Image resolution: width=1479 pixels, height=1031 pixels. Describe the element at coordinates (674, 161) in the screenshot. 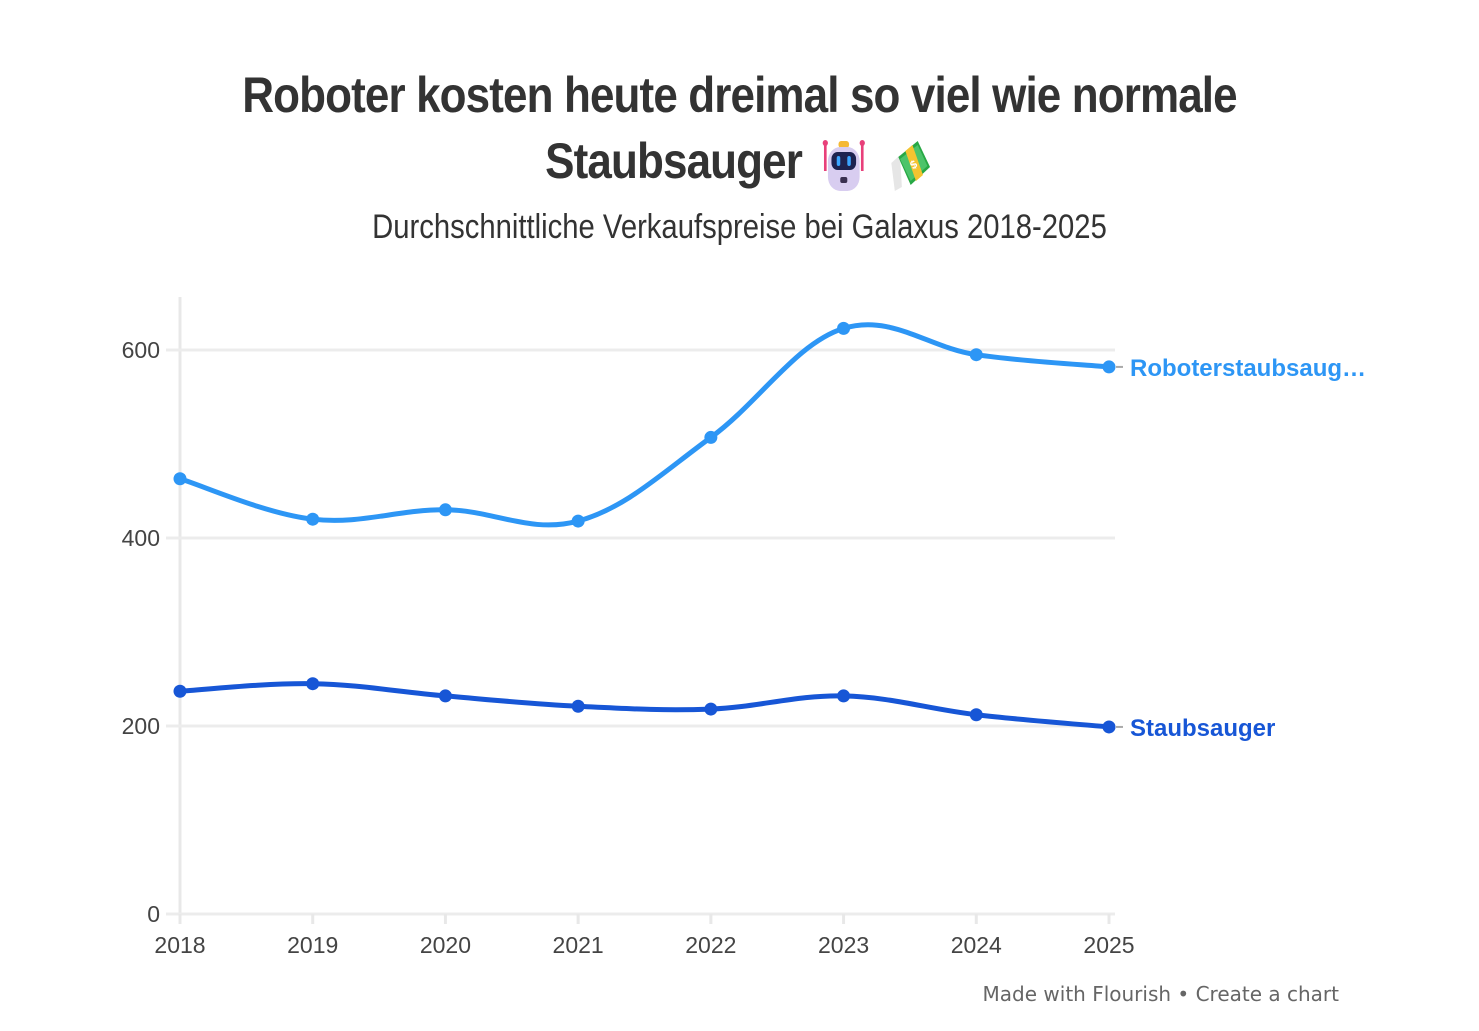

I see `chart-title-line2-text: Staubsauger` at that location.